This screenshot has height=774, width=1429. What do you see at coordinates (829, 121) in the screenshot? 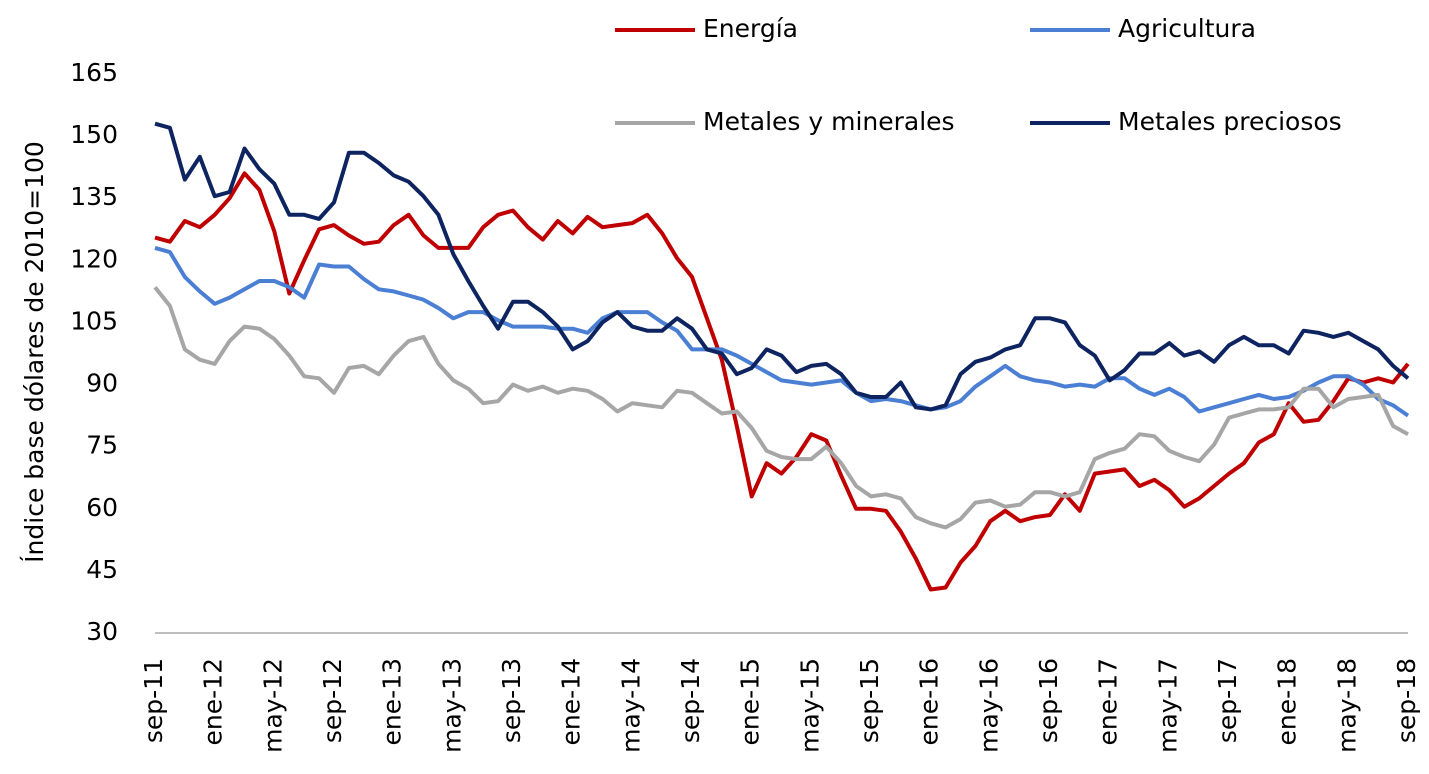
I see `legend-label: Metales y minerales` at bounding box center [829, 121].